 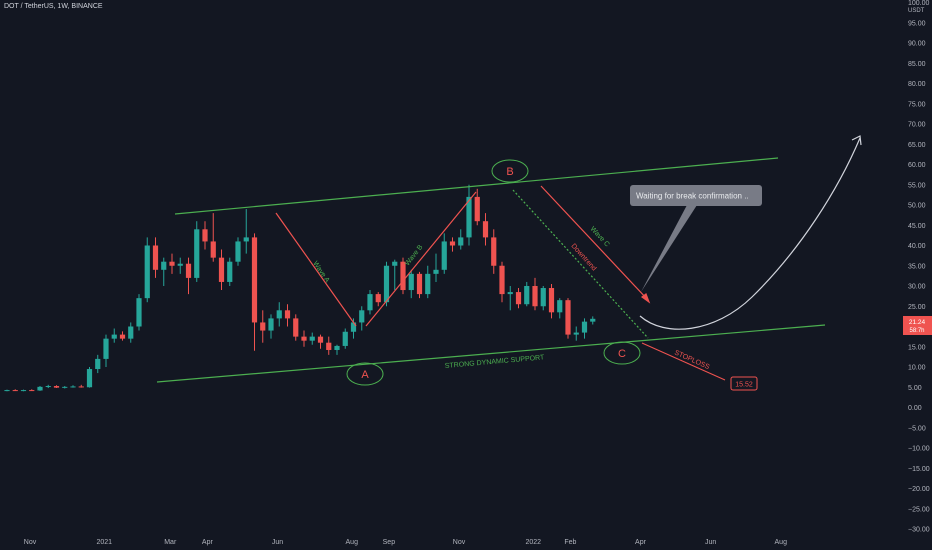 What do you see at coordinates (692, 360) in the screenshot?
I see `stoploss-label: STOPLOSS` at bounding box center [692, 360].